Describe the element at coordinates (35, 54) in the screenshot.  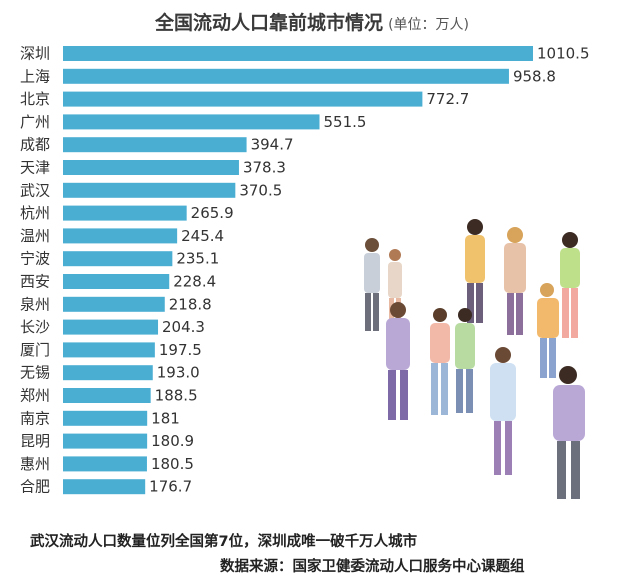
I see `category-label: 深圳` at that location.